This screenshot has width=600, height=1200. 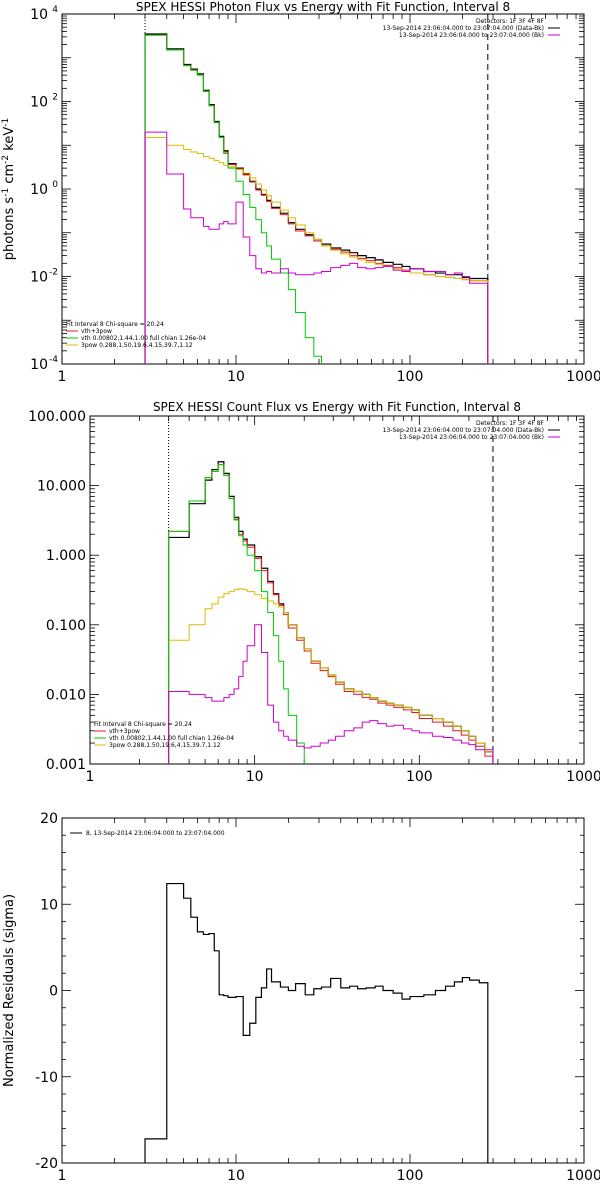 What do you see at coordinates (49, 819) in the screenshot?
I see `y-tick-label: 20` at bounding box center [49, 819].